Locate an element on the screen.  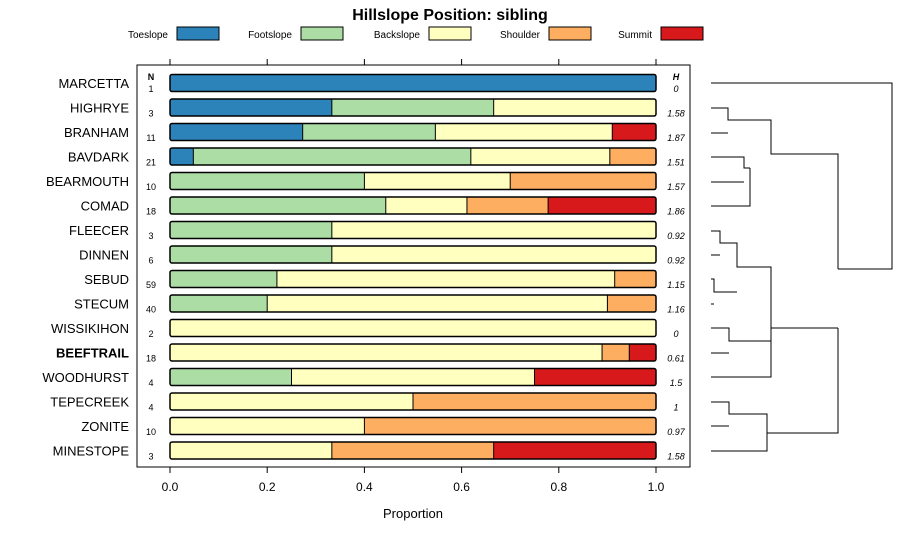
n-value: 2 is located at coordinates (150, 334).